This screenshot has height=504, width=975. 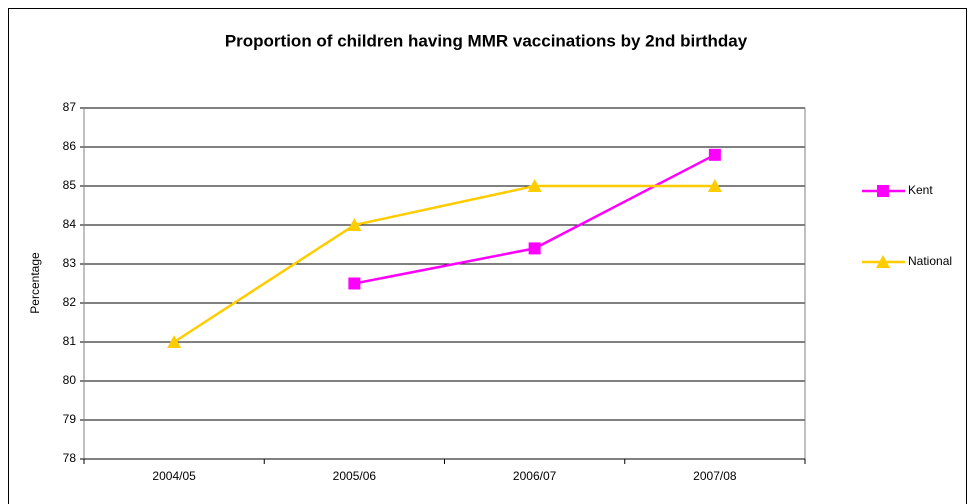 I want to click on y-axis-label: Percentage, so click(x=35, y=283).